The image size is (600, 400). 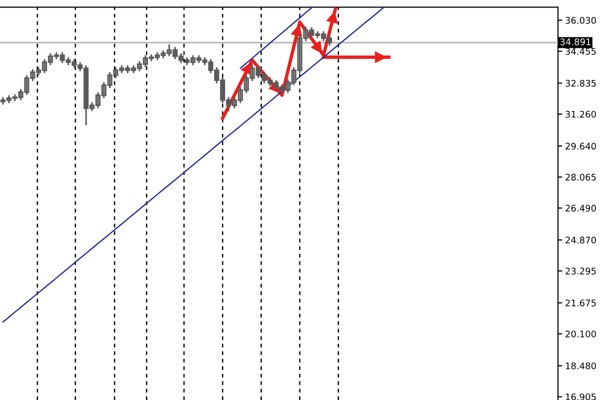 I want to click on ref-line-label: 34.891, so click(x=575, y=42).